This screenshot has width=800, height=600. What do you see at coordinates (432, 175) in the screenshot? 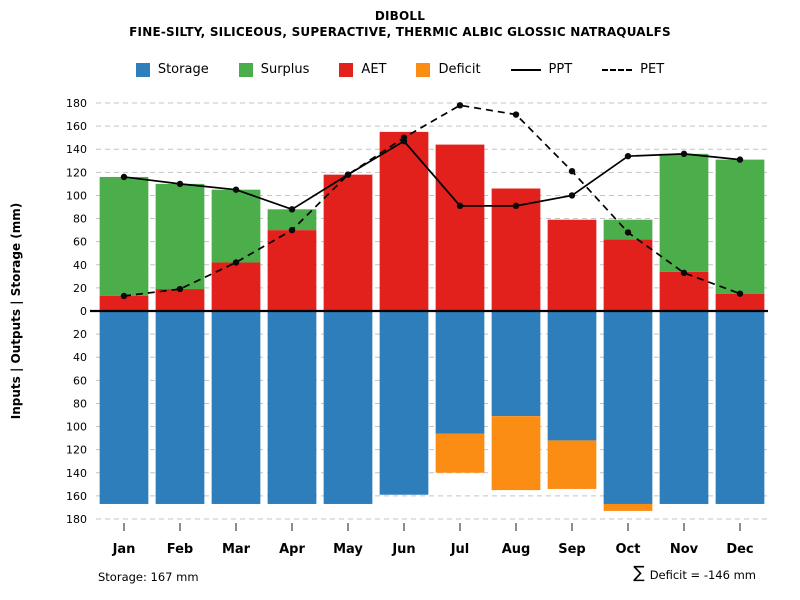
I see `ppt-line` at bounding box center [432, 175].